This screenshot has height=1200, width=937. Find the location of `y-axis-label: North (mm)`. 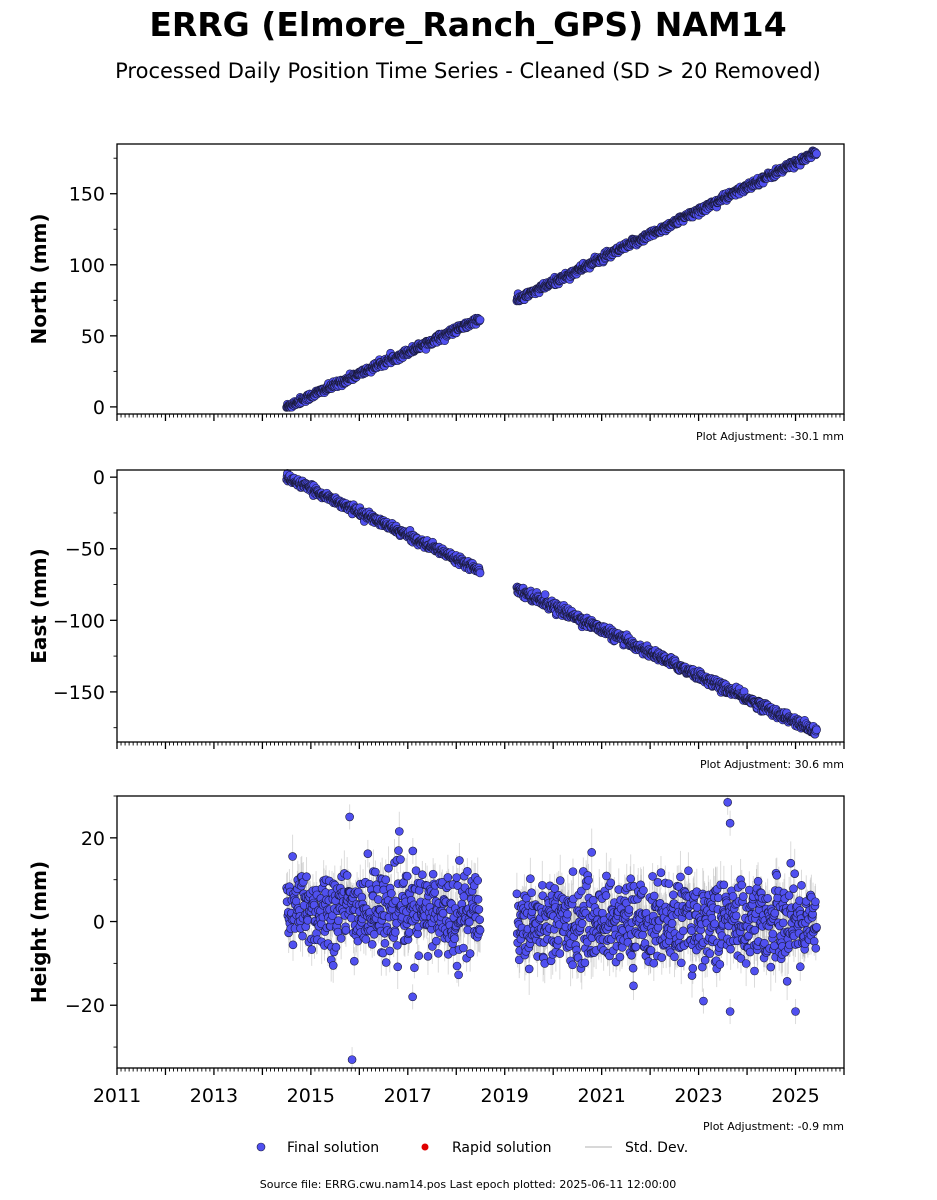

y-axis-label: North (mm) is located at coordinates (39, 278).